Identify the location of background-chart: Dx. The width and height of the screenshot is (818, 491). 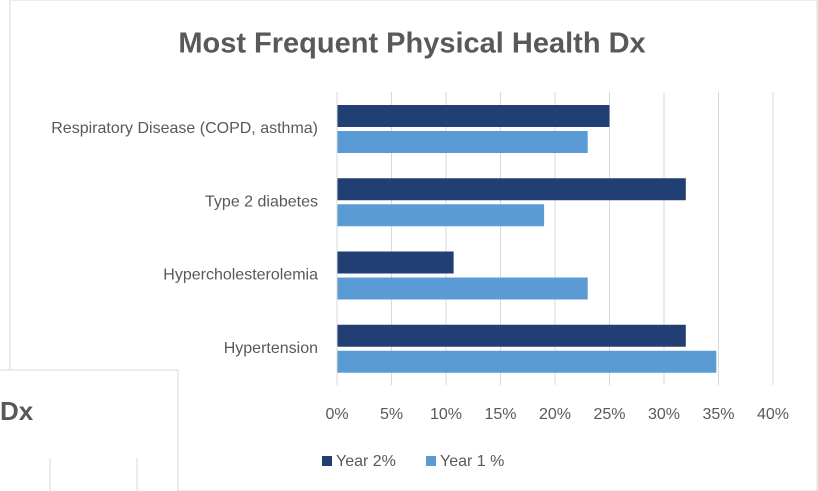
(89, 430).